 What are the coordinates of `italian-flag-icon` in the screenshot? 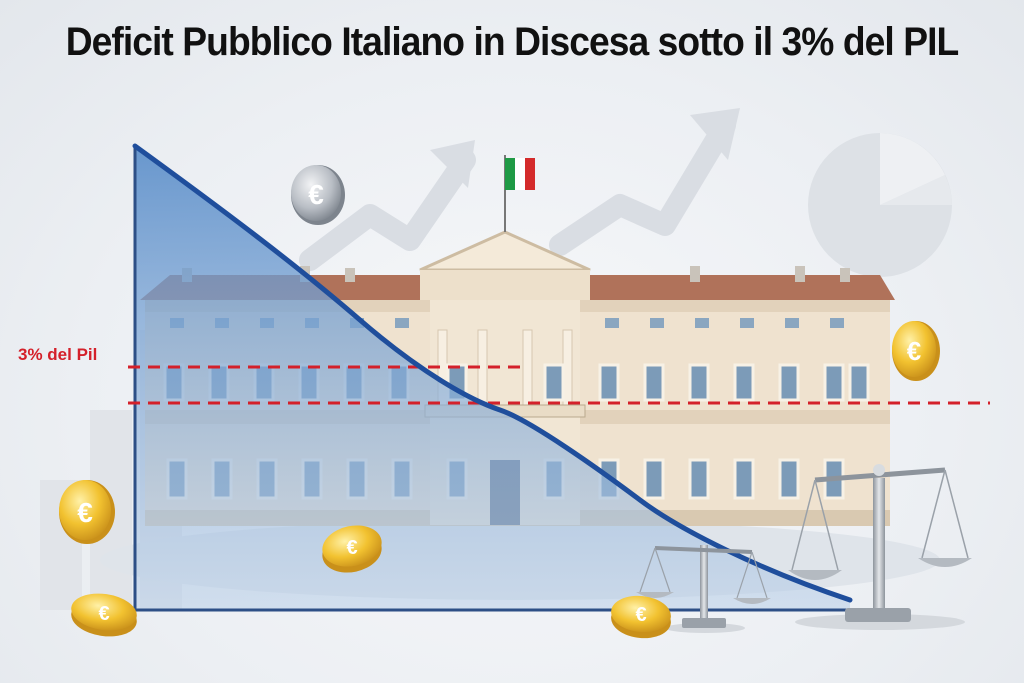 It's located at (520, 174).